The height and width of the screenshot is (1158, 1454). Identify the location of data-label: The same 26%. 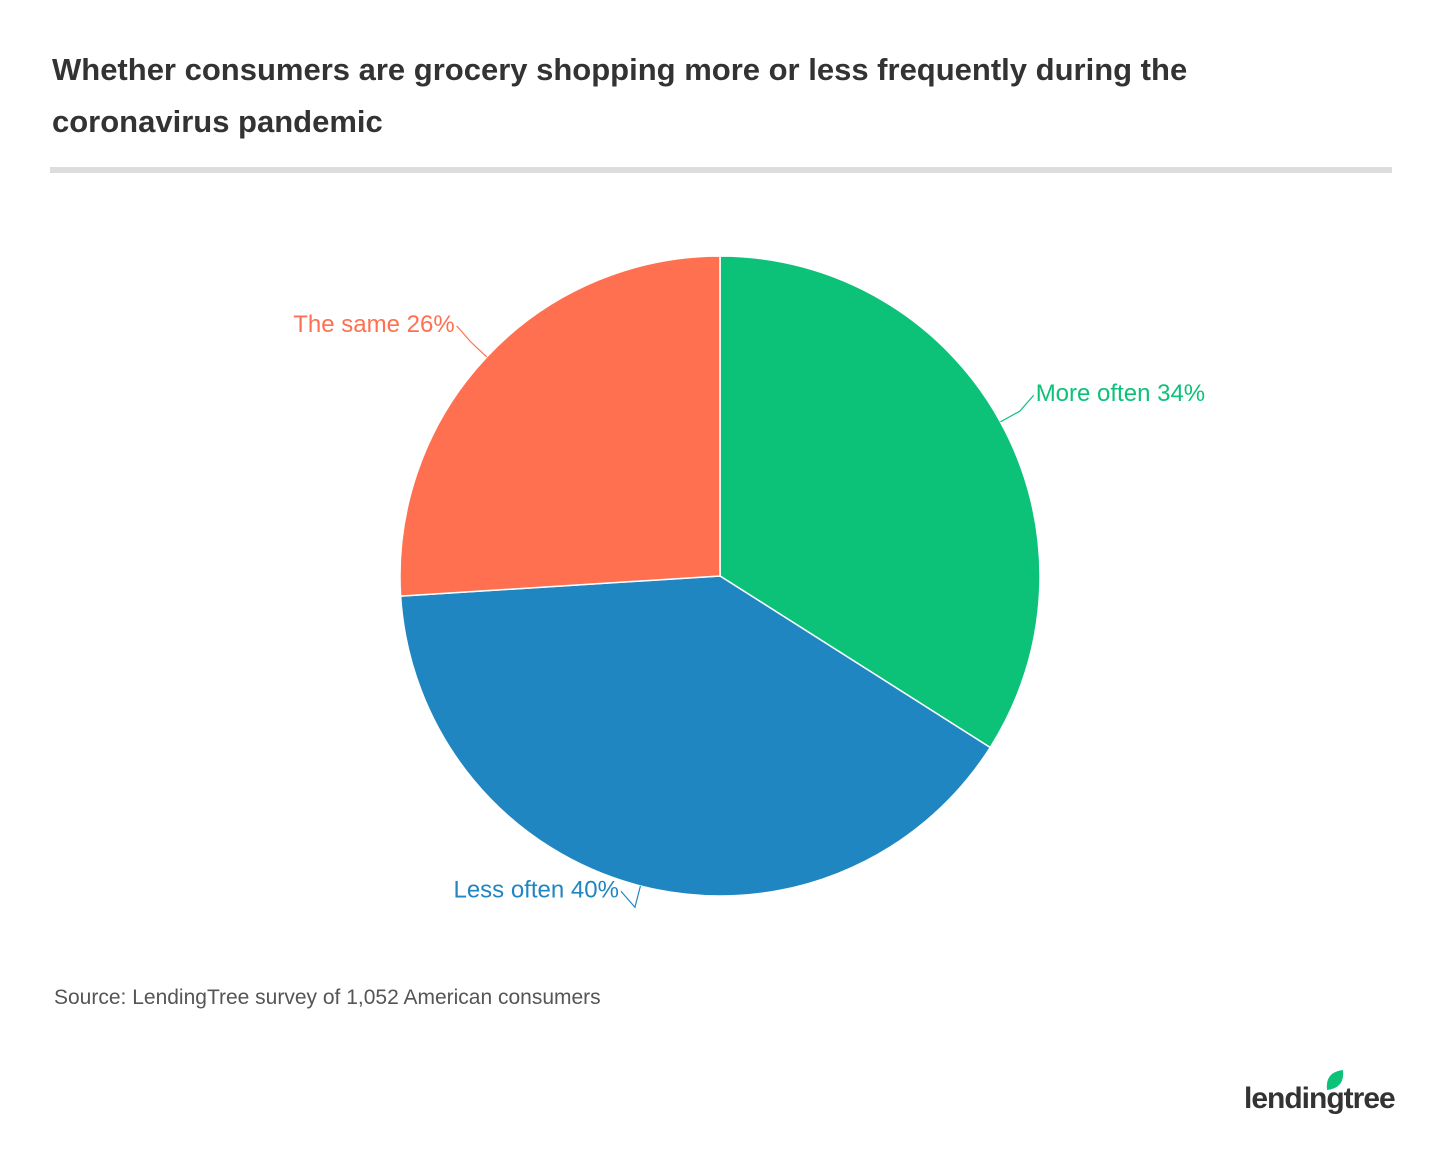
(373, 324).